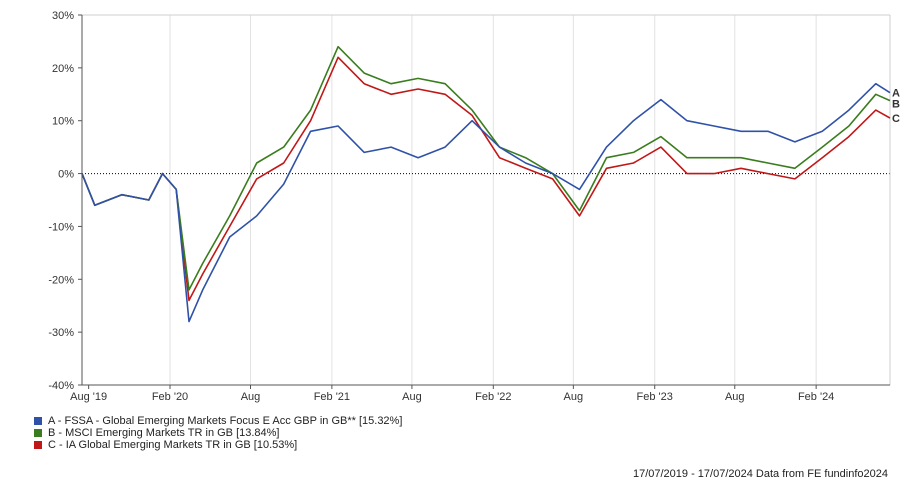 This screenshot has height=484, width=900. What do you see at coordinates (63, 122) in the screenshot?
I see `y-tick-label: 10%` at bounding box center [63, 122].